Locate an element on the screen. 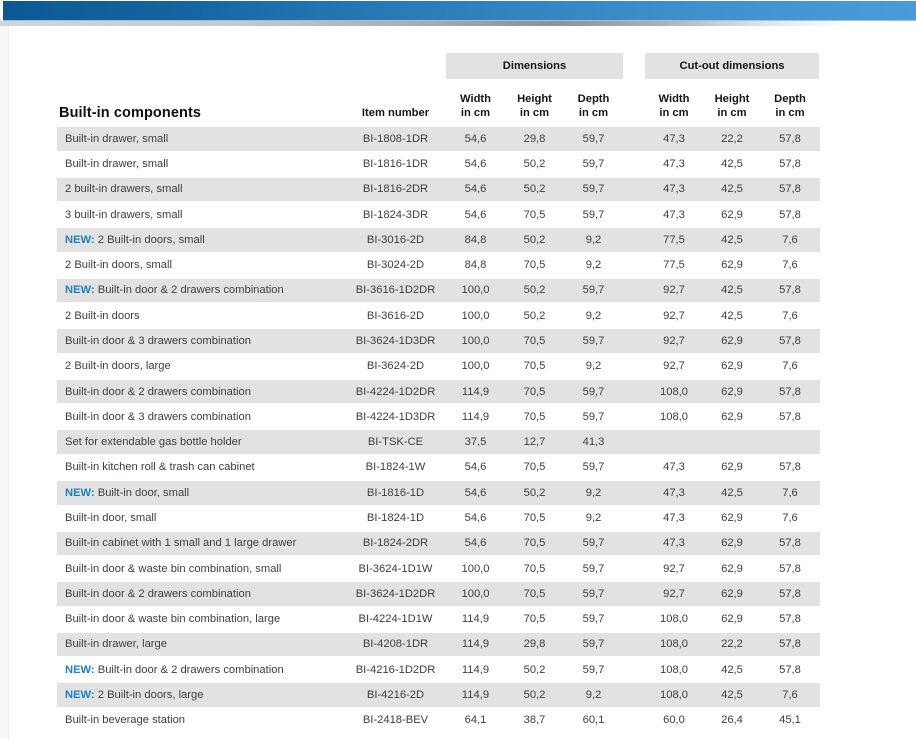 The image size is (916, 739). component-name-text: 2 built-in drawers, small is located at coordinates (124, 189).